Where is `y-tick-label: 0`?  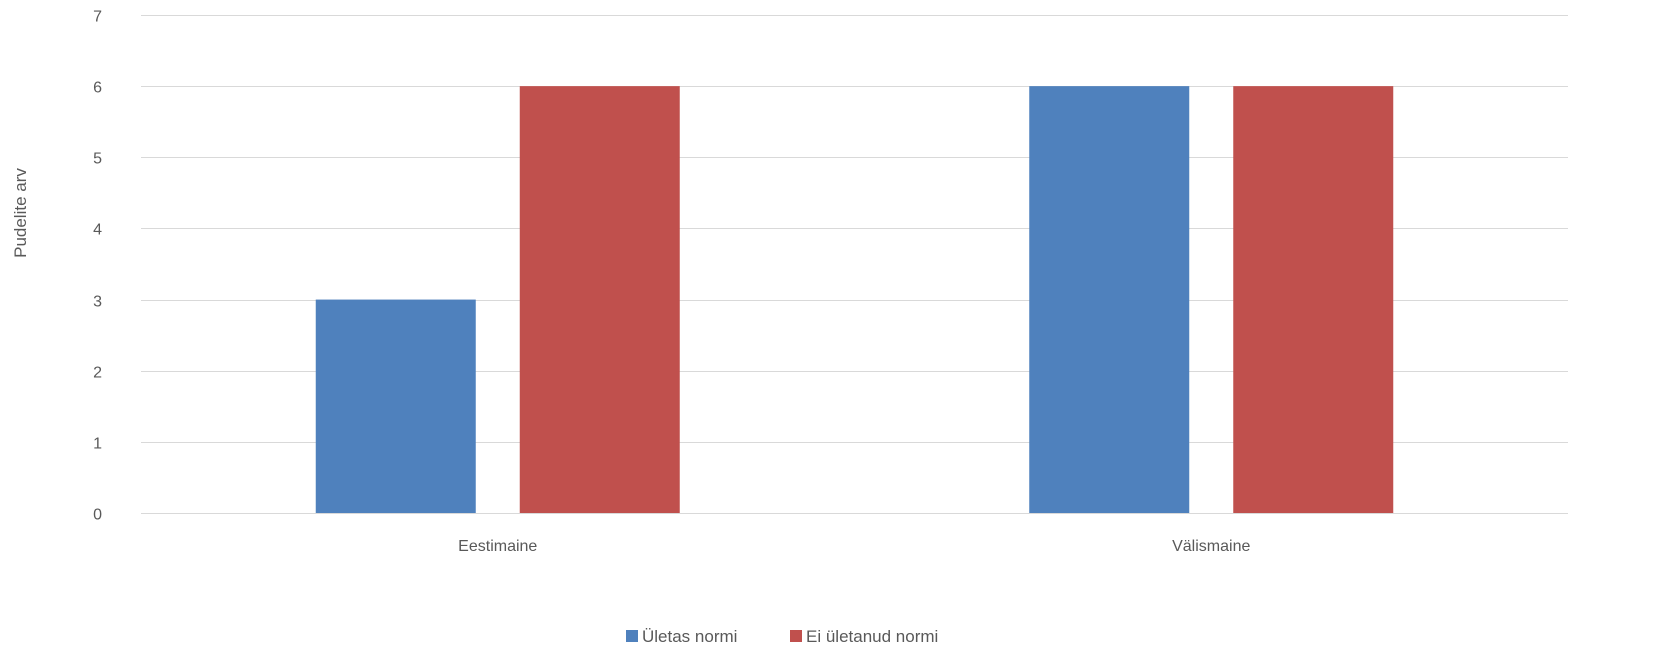
y-tick-label: 0 is located at coordinates (97, 515).